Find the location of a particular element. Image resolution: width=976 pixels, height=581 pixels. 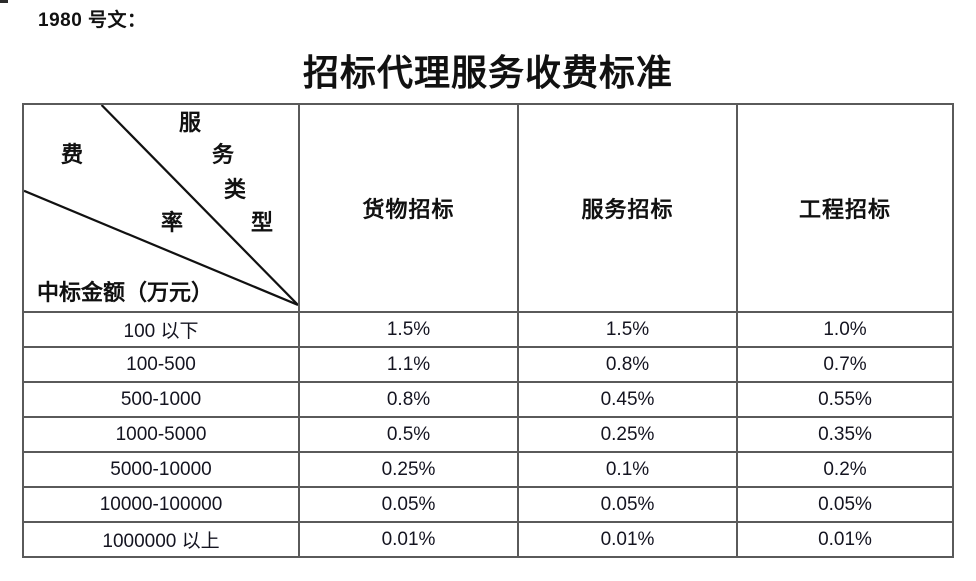

page-edge-artifact is located at coordinates (4, 1).